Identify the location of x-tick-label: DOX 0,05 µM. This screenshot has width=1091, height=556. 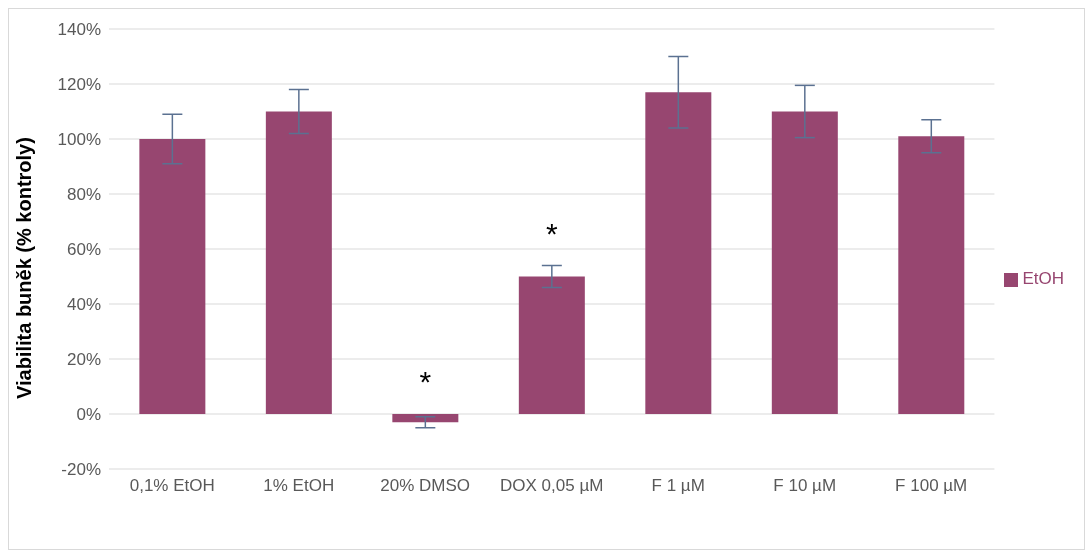
(552, 485).